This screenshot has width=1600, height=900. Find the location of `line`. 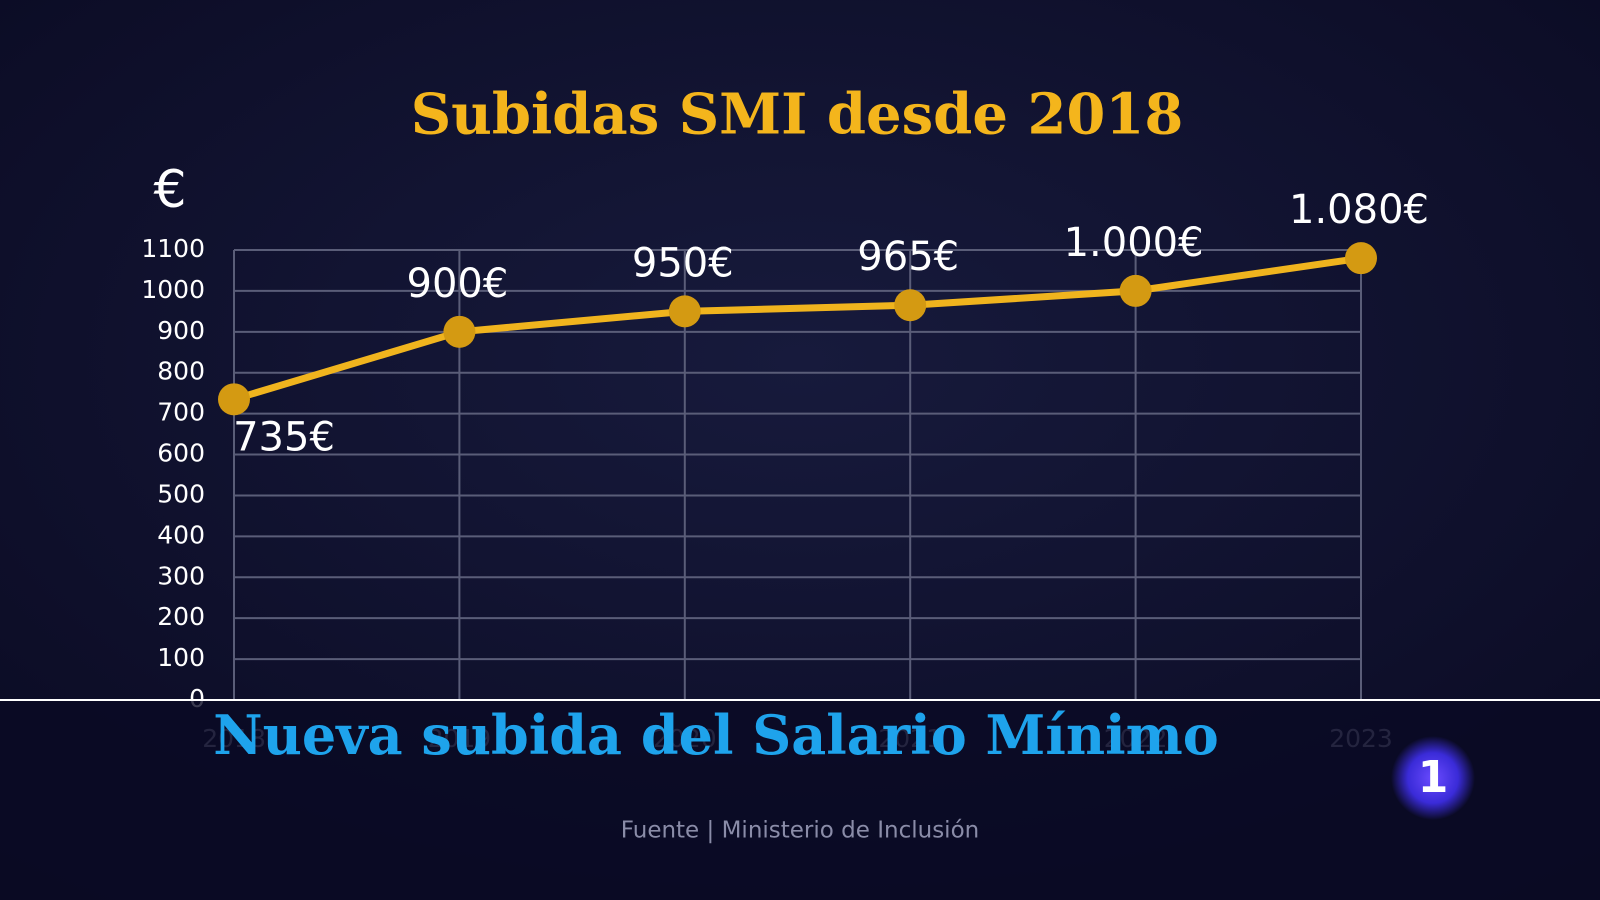

line is located at coordinates (797, 328).